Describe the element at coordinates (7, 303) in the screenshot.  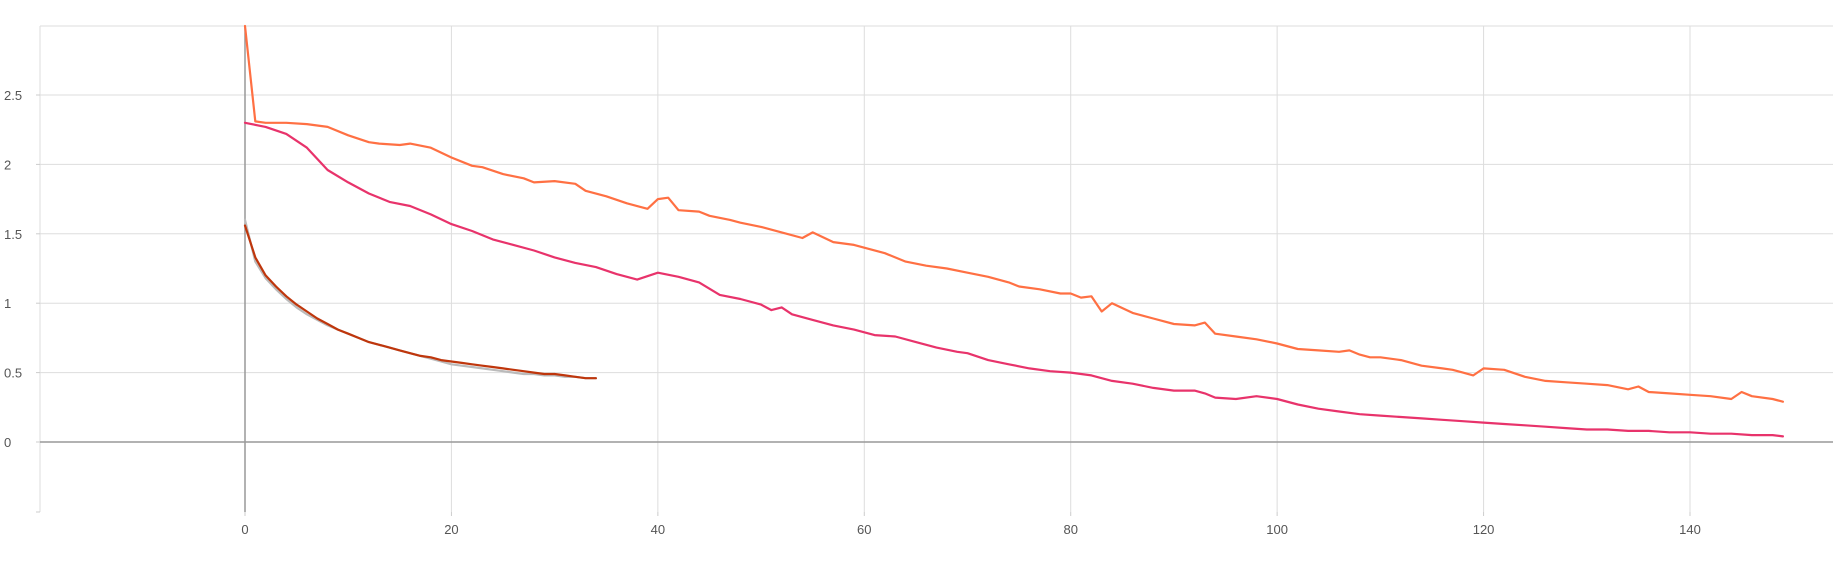
I see `y-tick-label: 1` at that location.